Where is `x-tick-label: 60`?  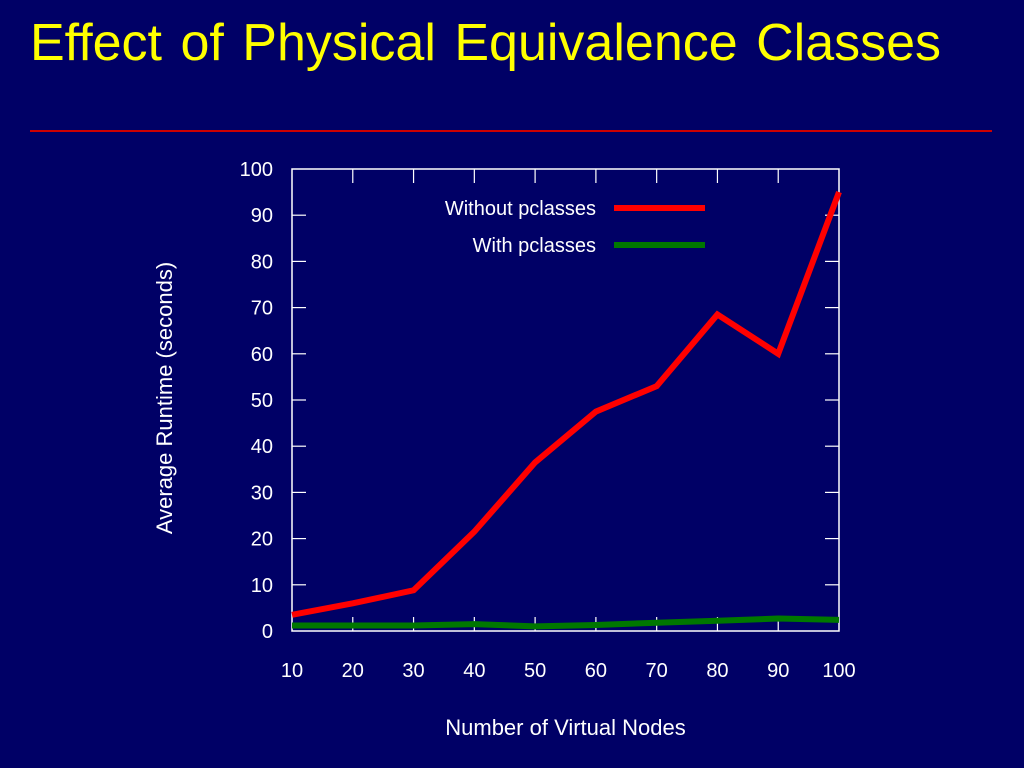
x-tick-label: 60 is located at coordinates (596, 671).